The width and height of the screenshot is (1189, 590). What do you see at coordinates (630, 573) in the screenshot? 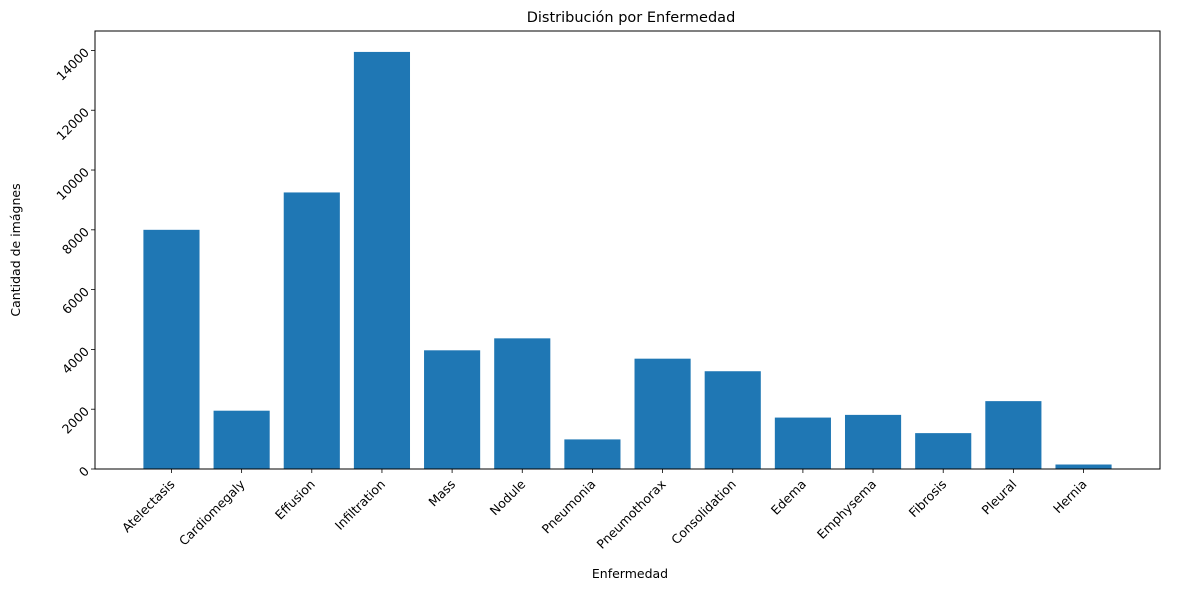
I see `x-axis-label: Enfermedad` at bounding box center [630, 573].